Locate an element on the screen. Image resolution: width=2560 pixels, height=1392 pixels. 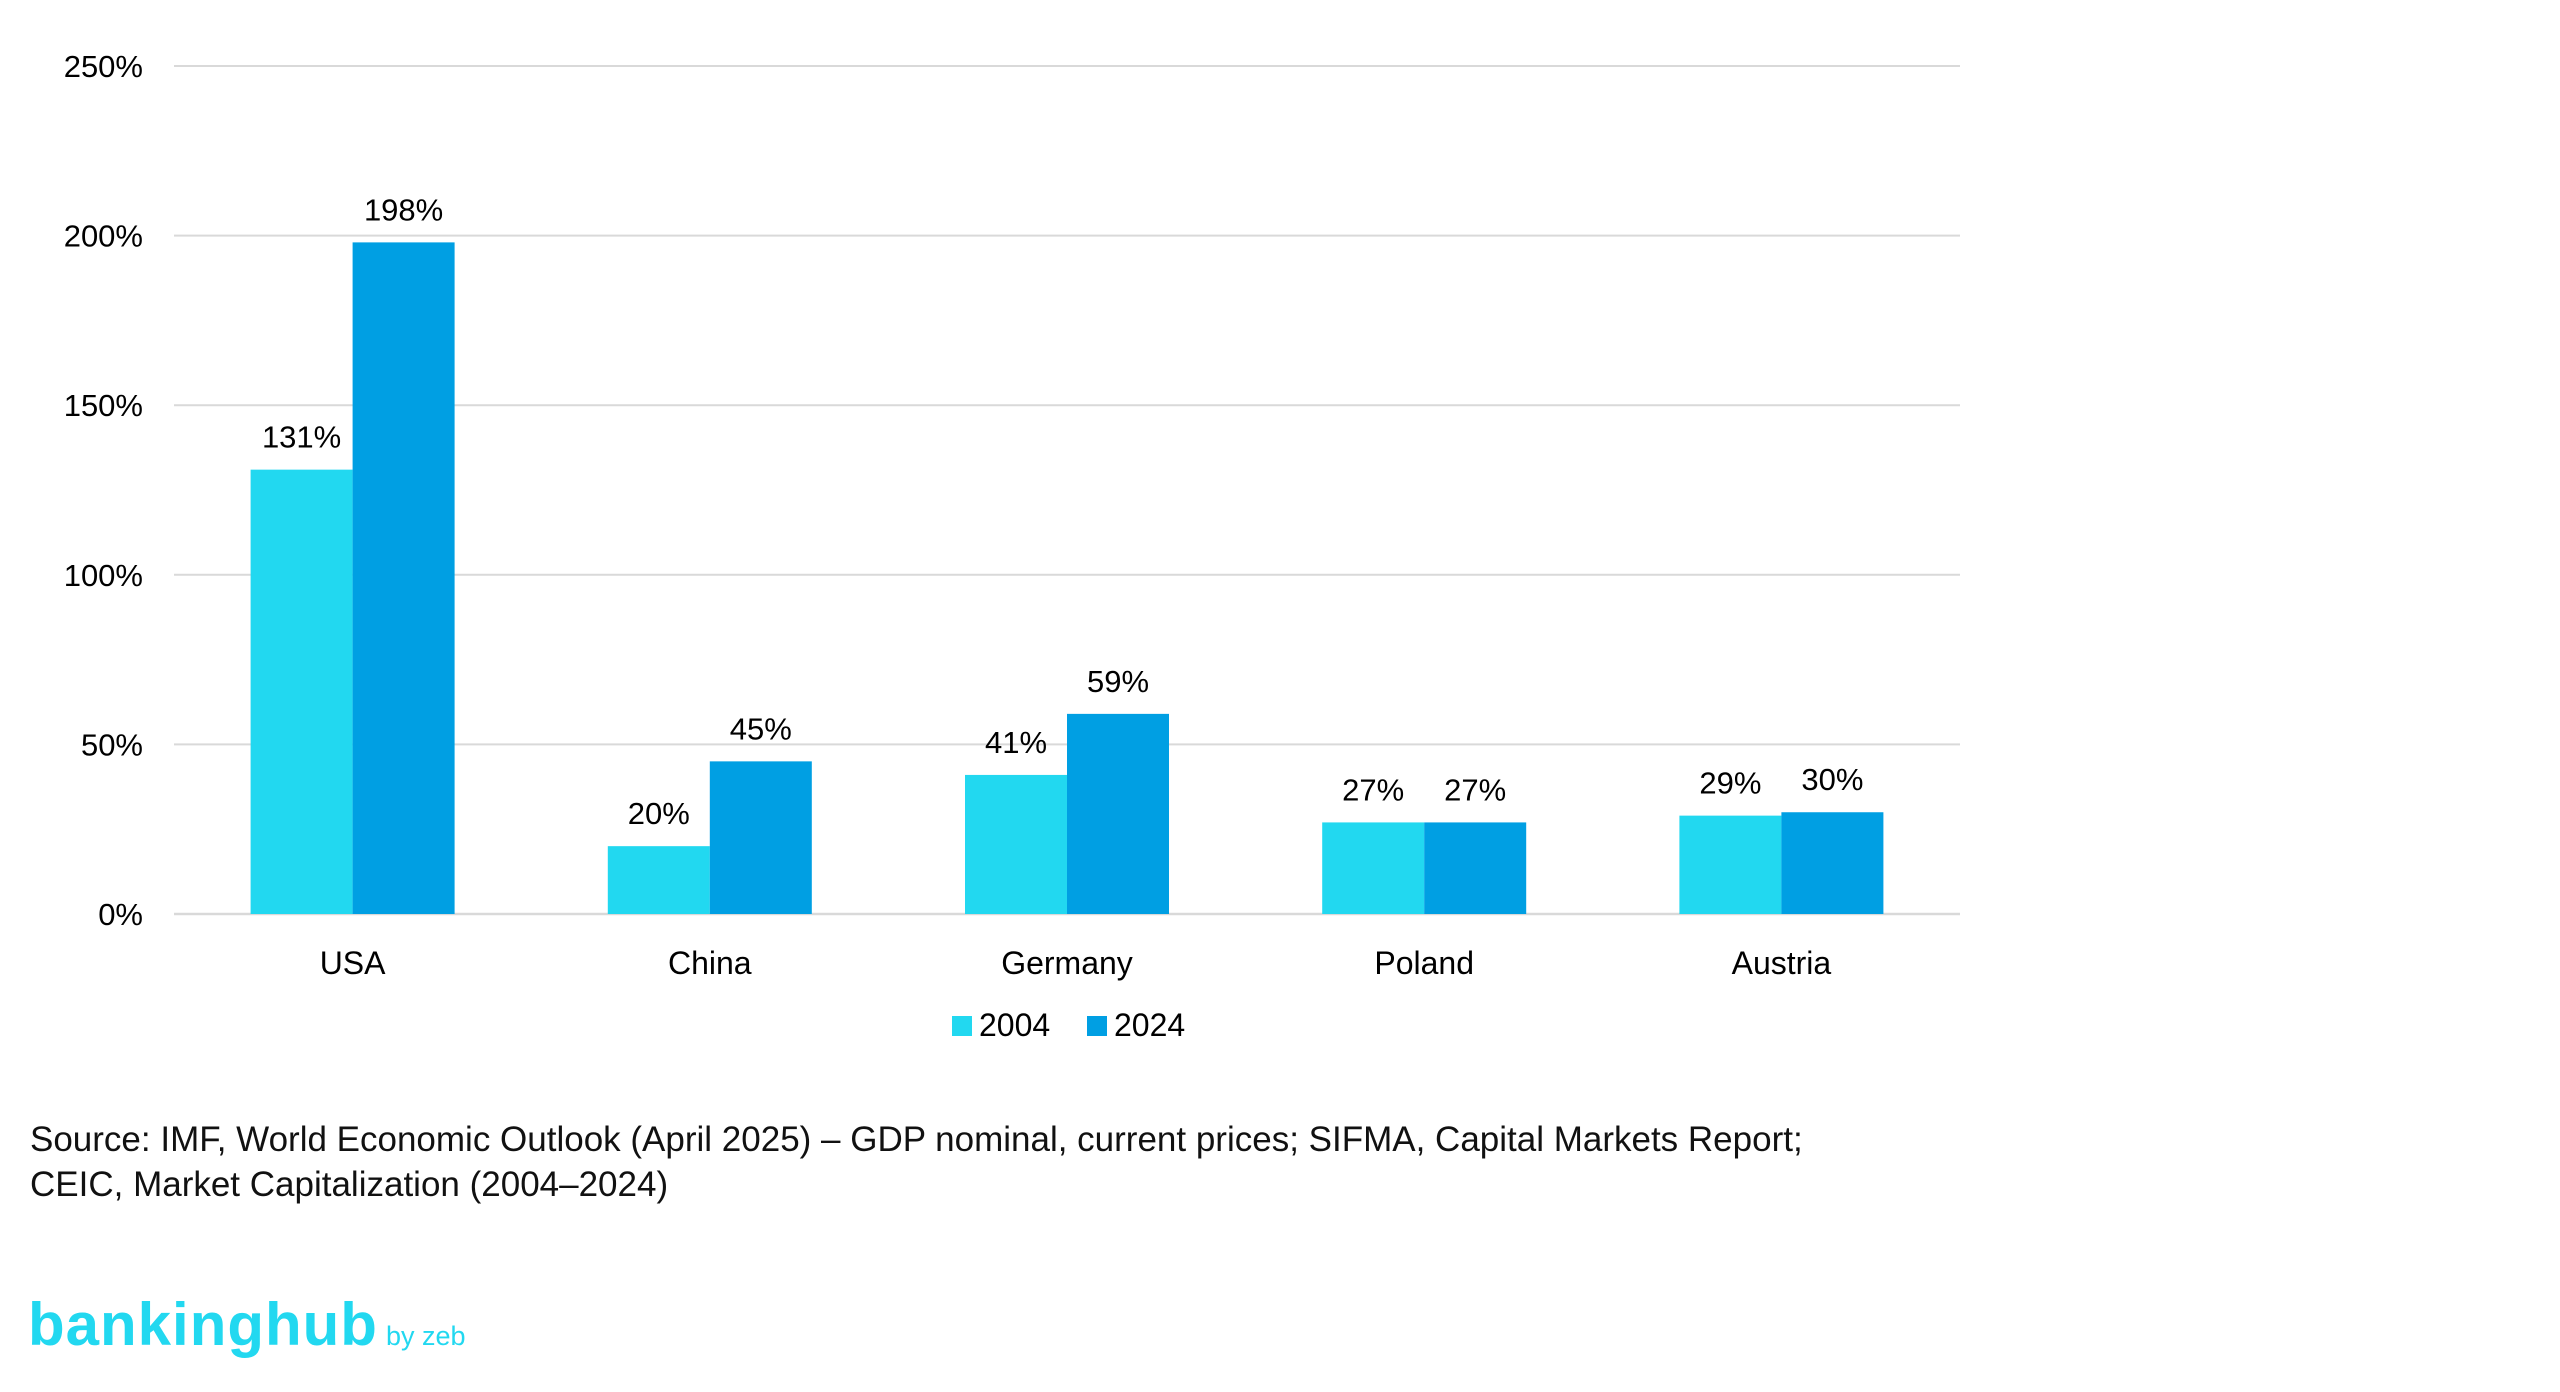
bar-2024-austria is located at coordinates (1832, 863).